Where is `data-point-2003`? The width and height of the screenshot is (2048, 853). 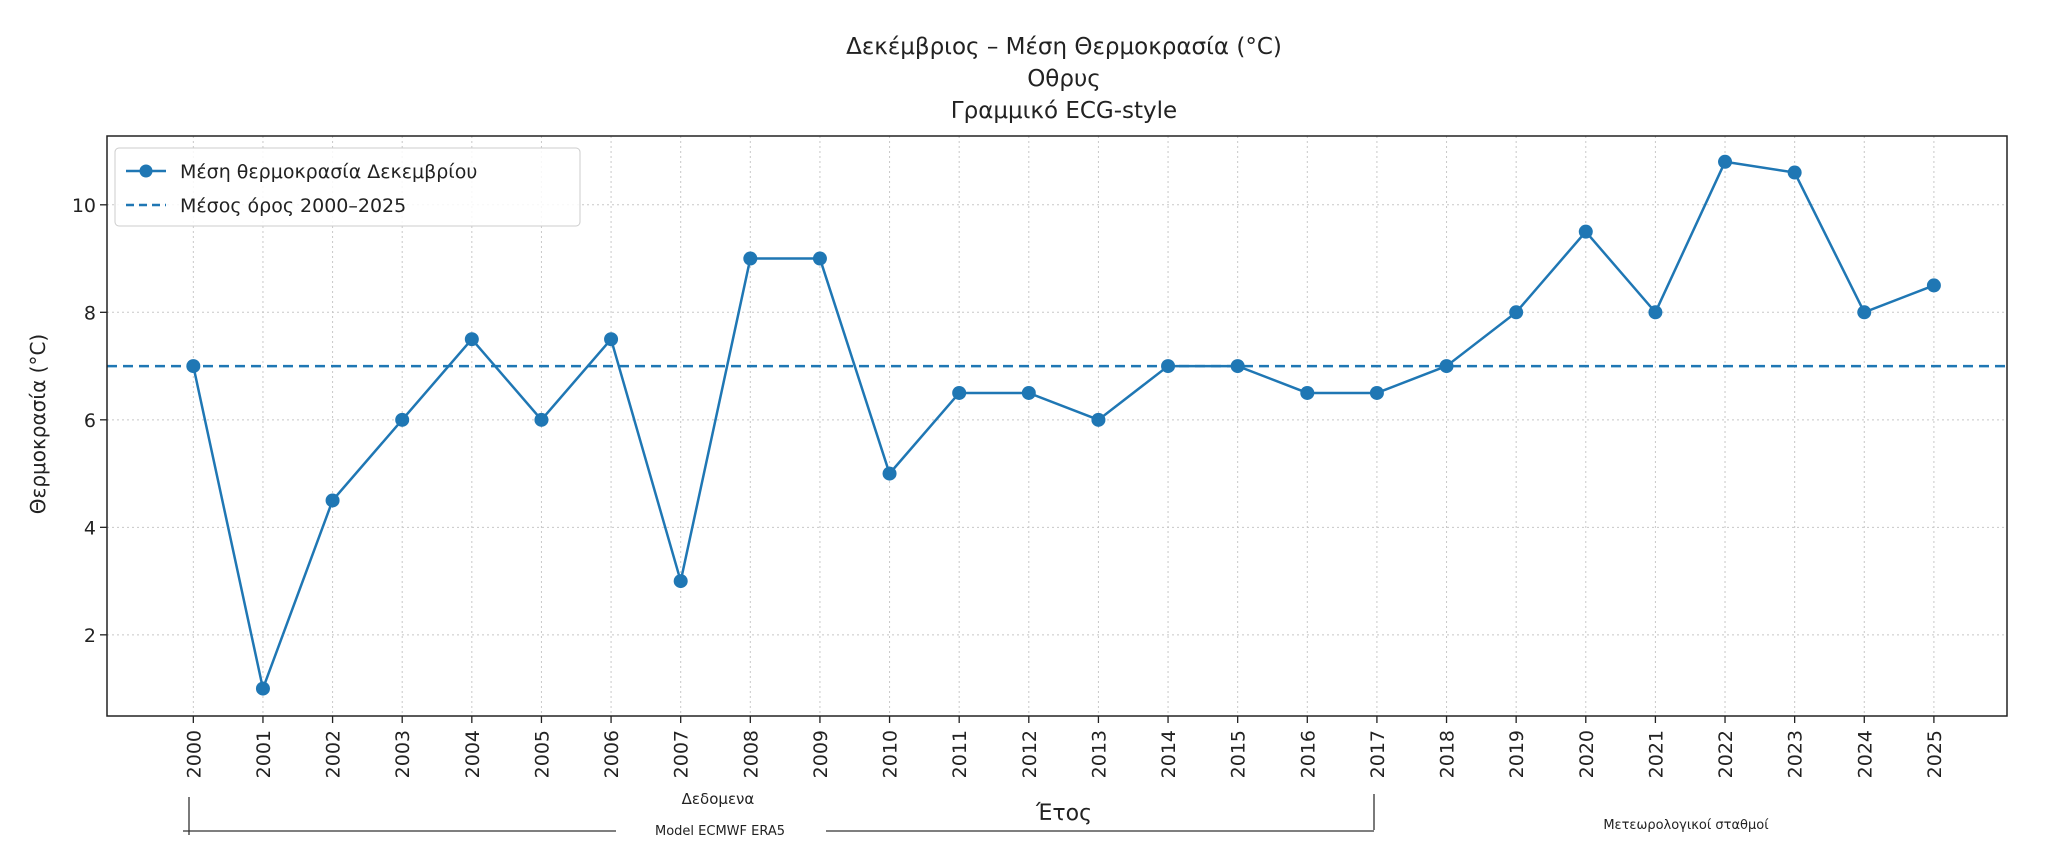
data-point-2003 is located at coordinates (402, 419).